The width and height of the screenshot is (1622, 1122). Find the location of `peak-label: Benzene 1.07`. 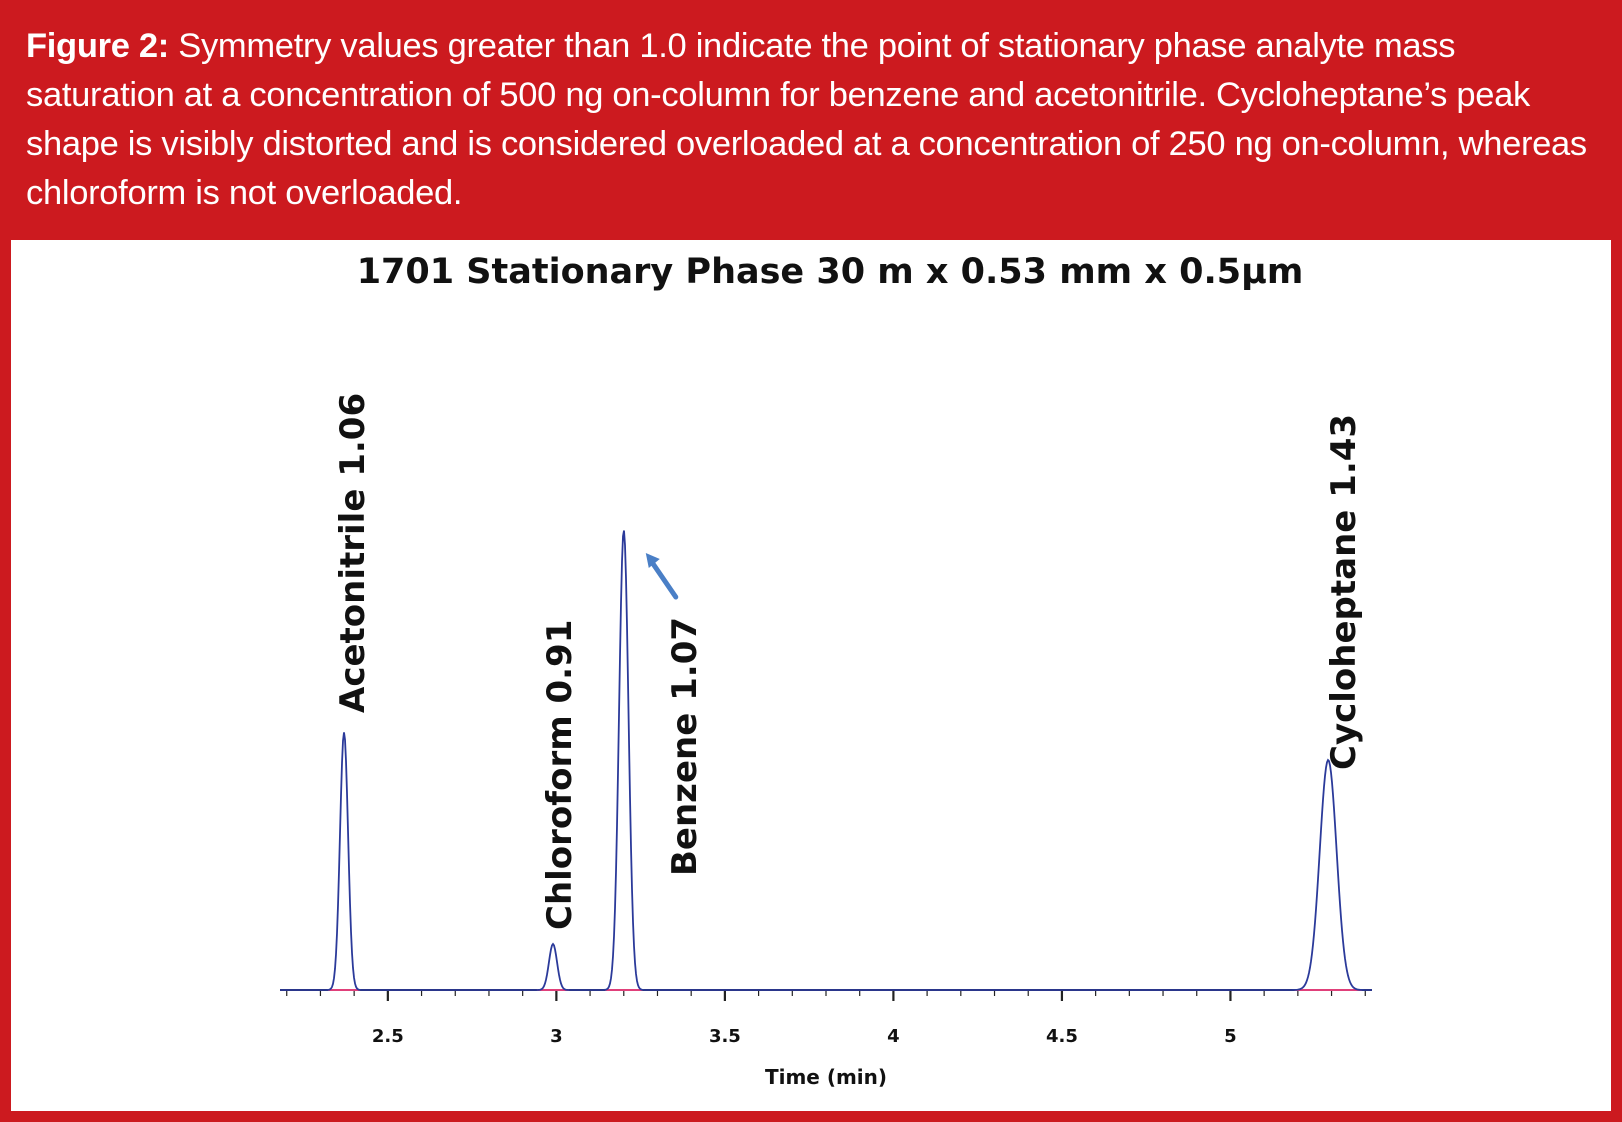

peak-label: Benzene 1.07 is located at coordinates (685, 746).